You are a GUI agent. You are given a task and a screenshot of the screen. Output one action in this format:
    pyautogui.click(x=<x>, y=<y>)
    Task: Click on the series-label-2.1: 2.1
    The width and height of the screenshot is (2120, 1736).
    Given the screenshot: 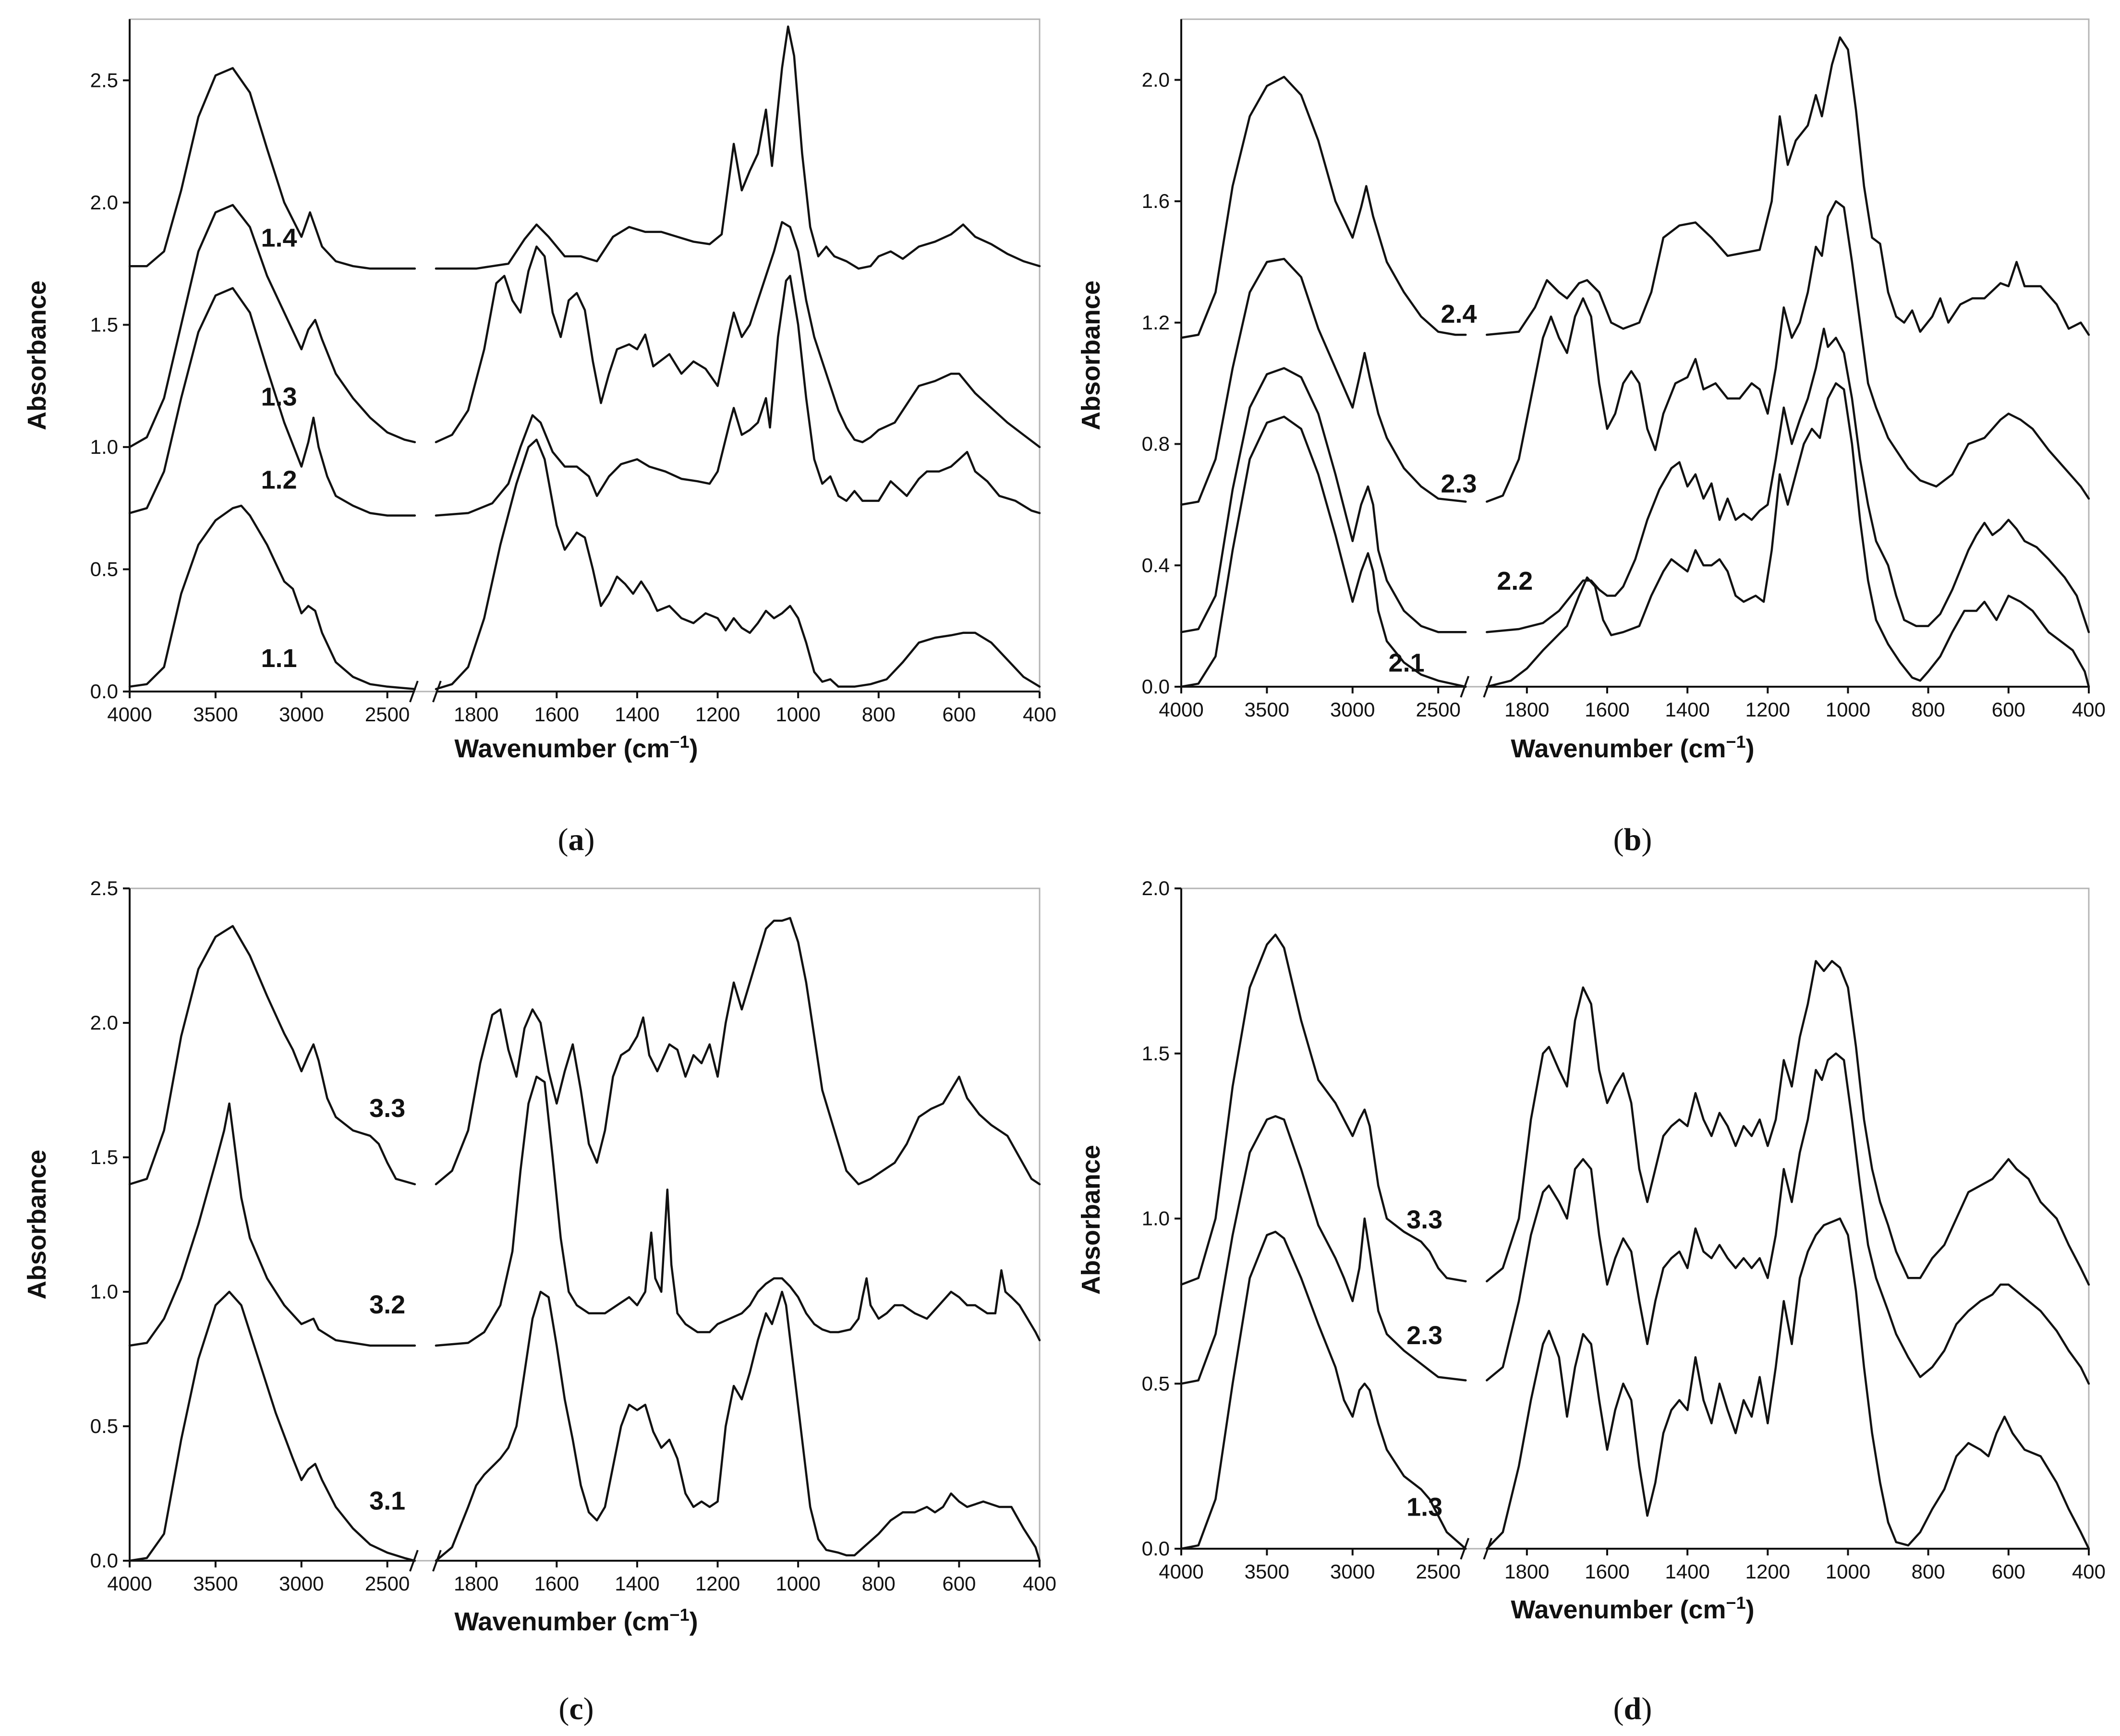 What is the action you would take?
    pyautogui.click(x=1407, y=662)
    